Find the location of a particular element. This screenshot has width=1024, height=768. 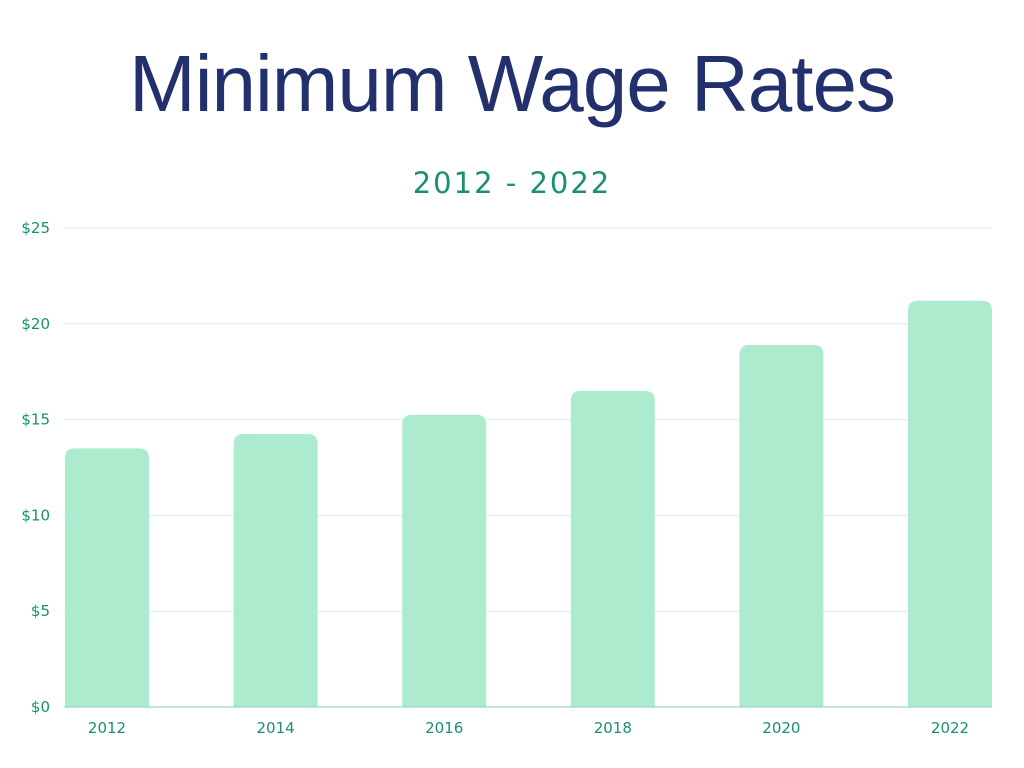

x-axis-ticks: 2012 2014 2016 2018 2020 2022 is located at coordinates (528, 728).